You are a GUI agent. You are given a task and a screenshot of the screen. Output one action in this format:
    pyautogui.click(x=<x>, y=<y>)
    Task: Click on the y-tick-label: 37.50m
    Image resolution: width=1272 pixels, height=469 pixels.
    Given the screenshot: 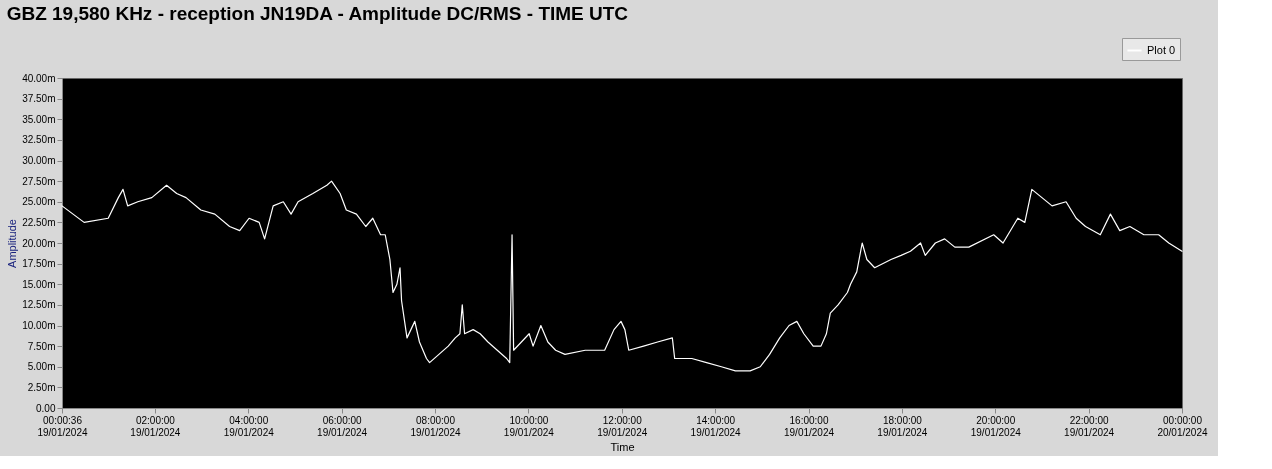 What is the action you would take?
    pyautogui.click(x=39, y=99)
    